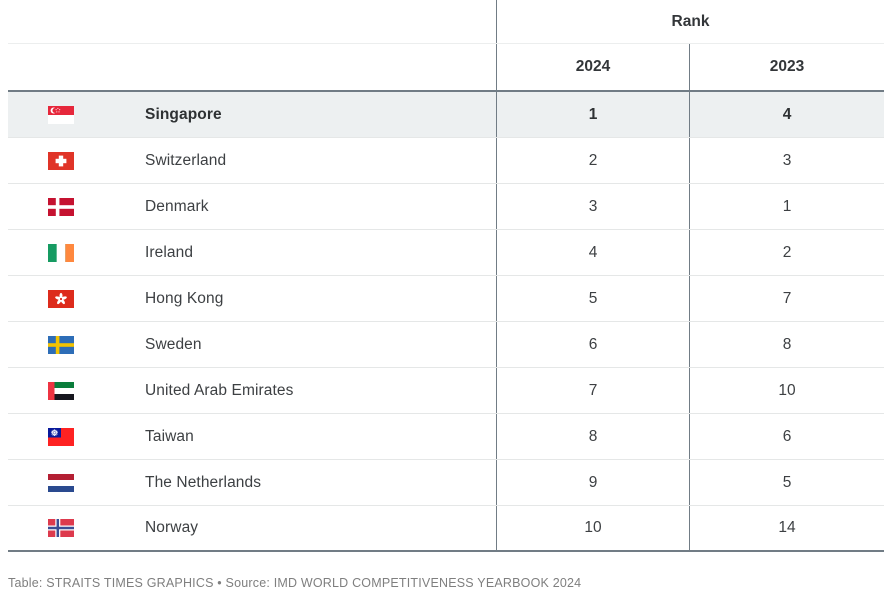  I want to click on rank-2023-value: 1, so click(786, 206).